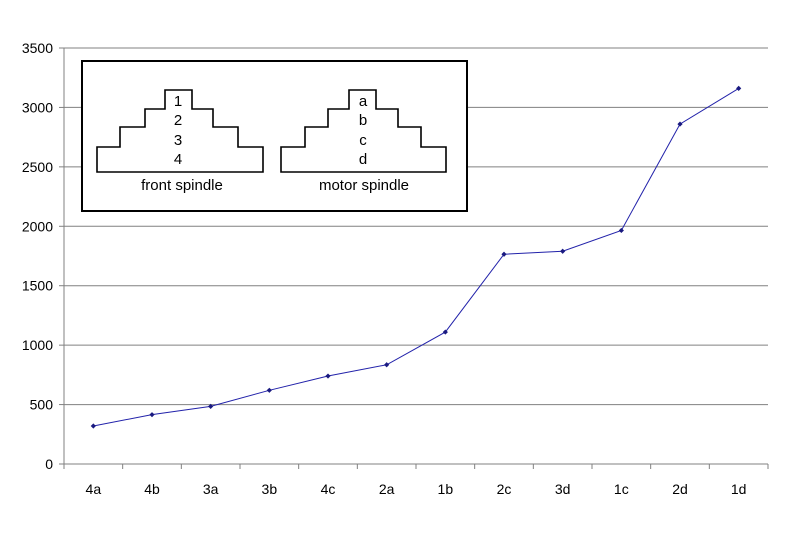  I want to click on data-point-3d, so click(563, 251).